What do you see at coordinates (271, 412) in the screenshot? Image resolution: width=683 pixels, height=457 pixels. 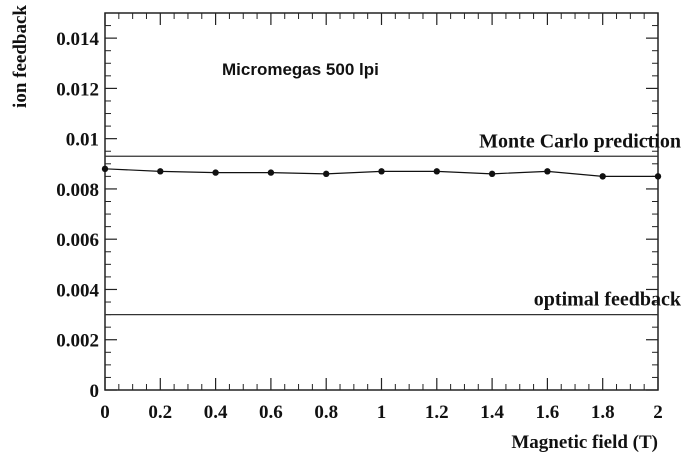 I see `x-tick-label: 0.6` at bounding box center [271, 412].